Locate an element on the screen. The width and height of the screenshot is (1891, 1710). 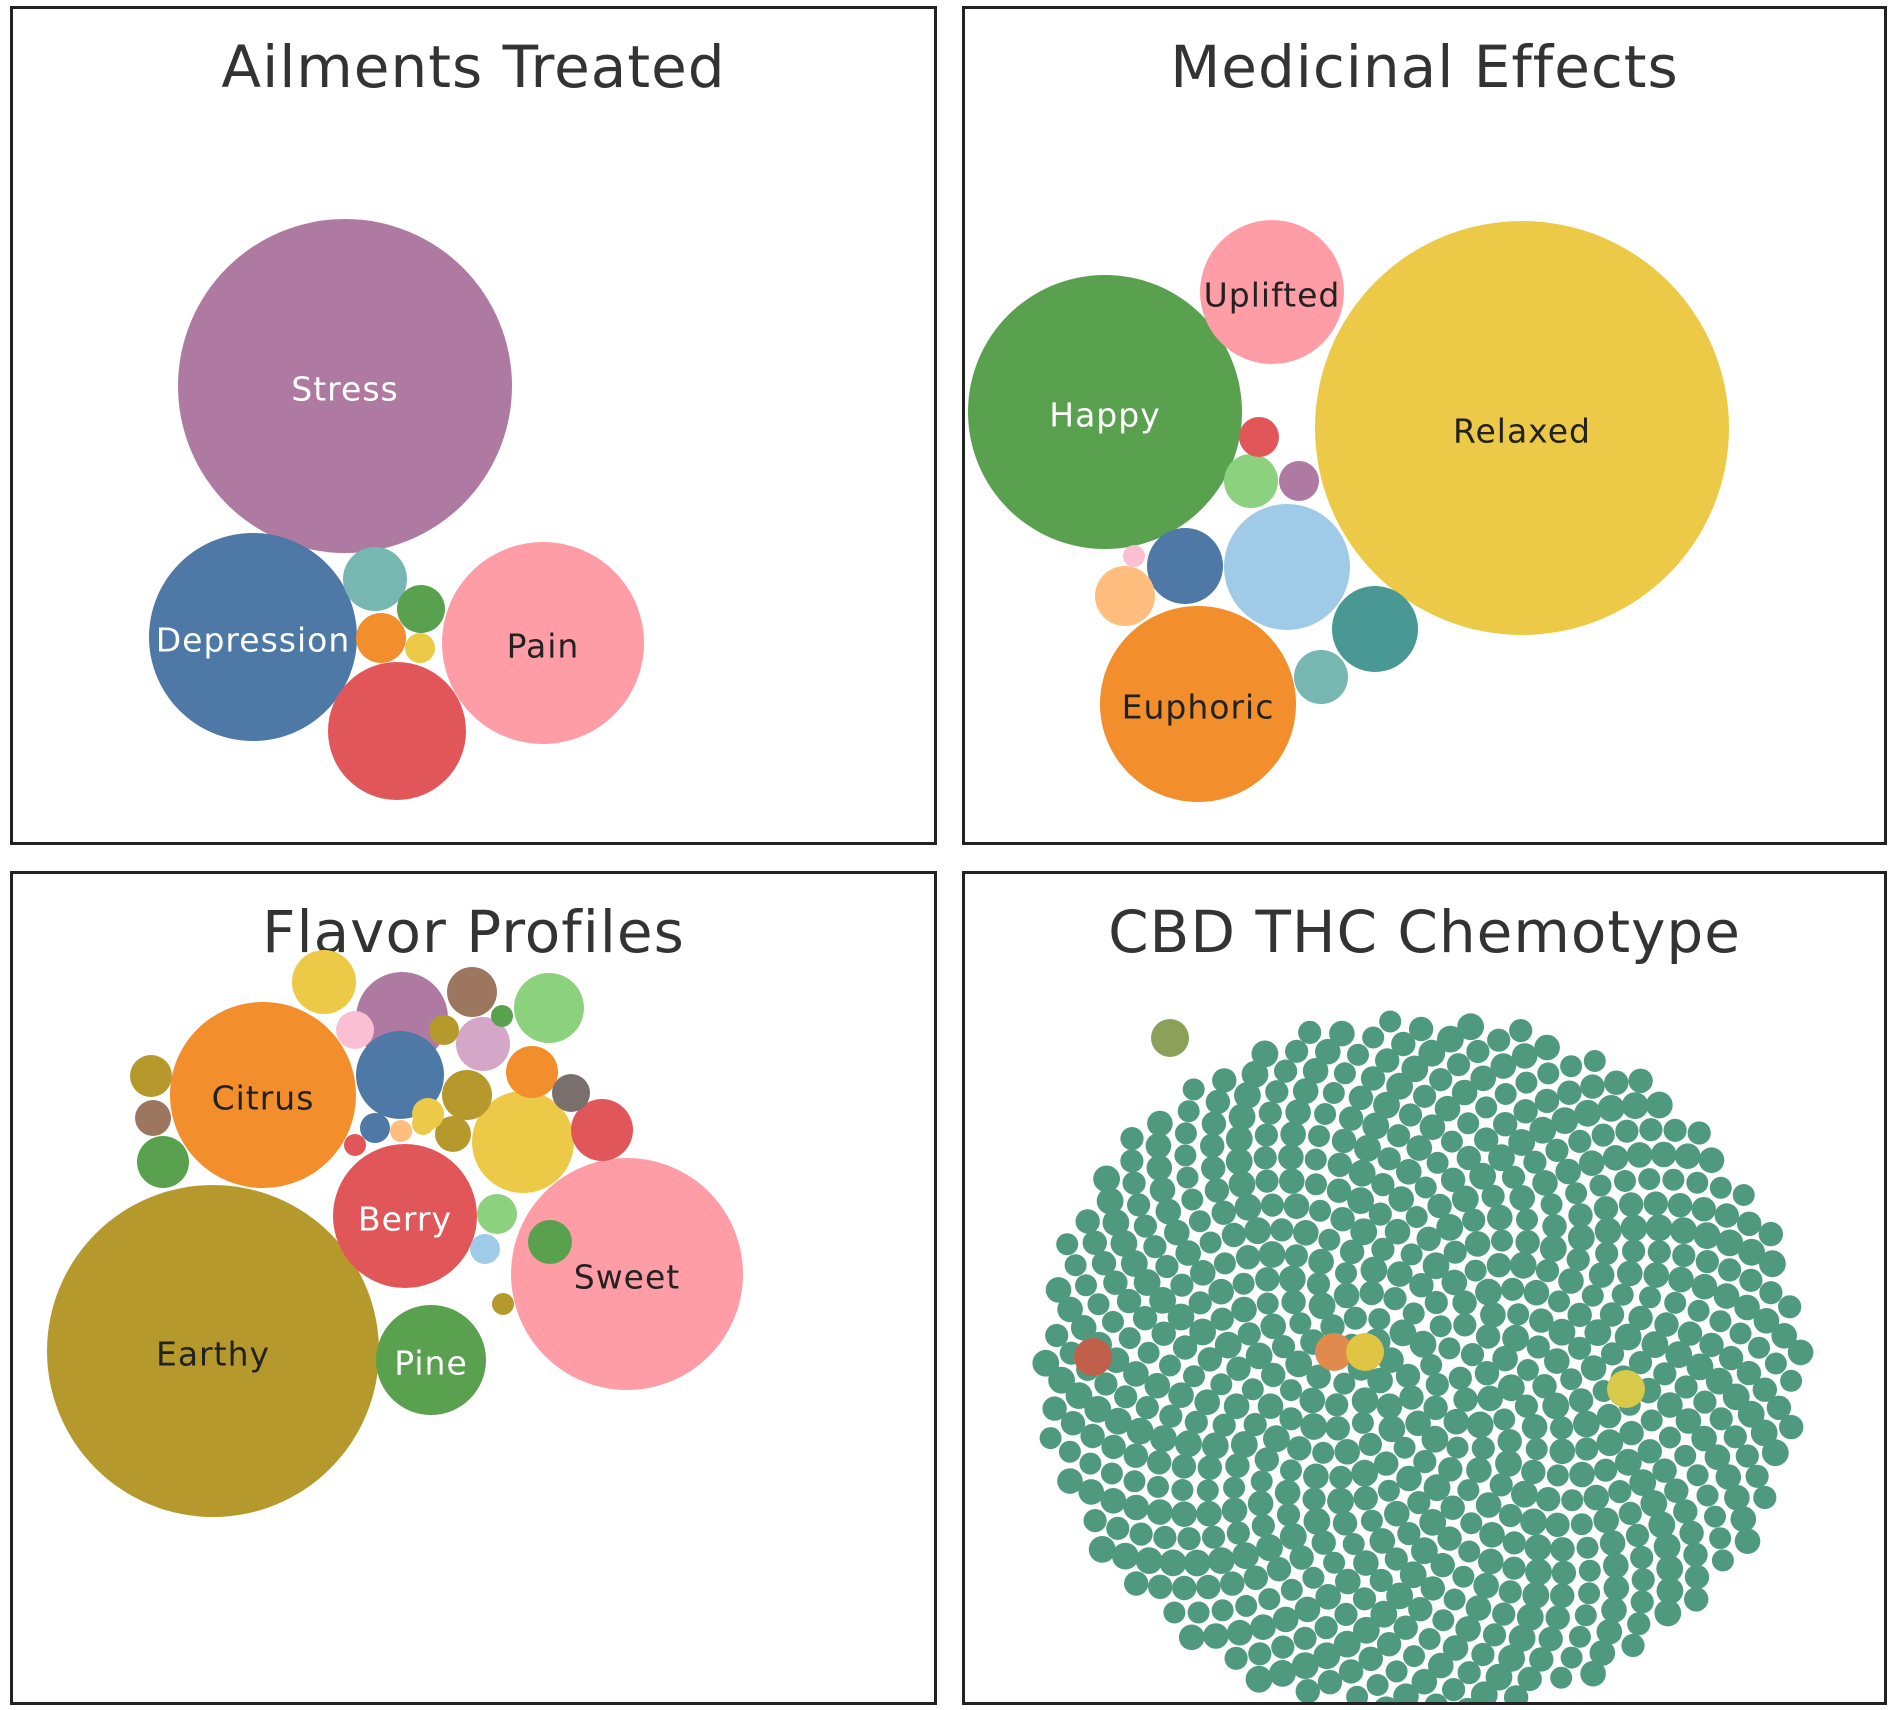
bubble-6-circle is located at coordinates (1185, 566).